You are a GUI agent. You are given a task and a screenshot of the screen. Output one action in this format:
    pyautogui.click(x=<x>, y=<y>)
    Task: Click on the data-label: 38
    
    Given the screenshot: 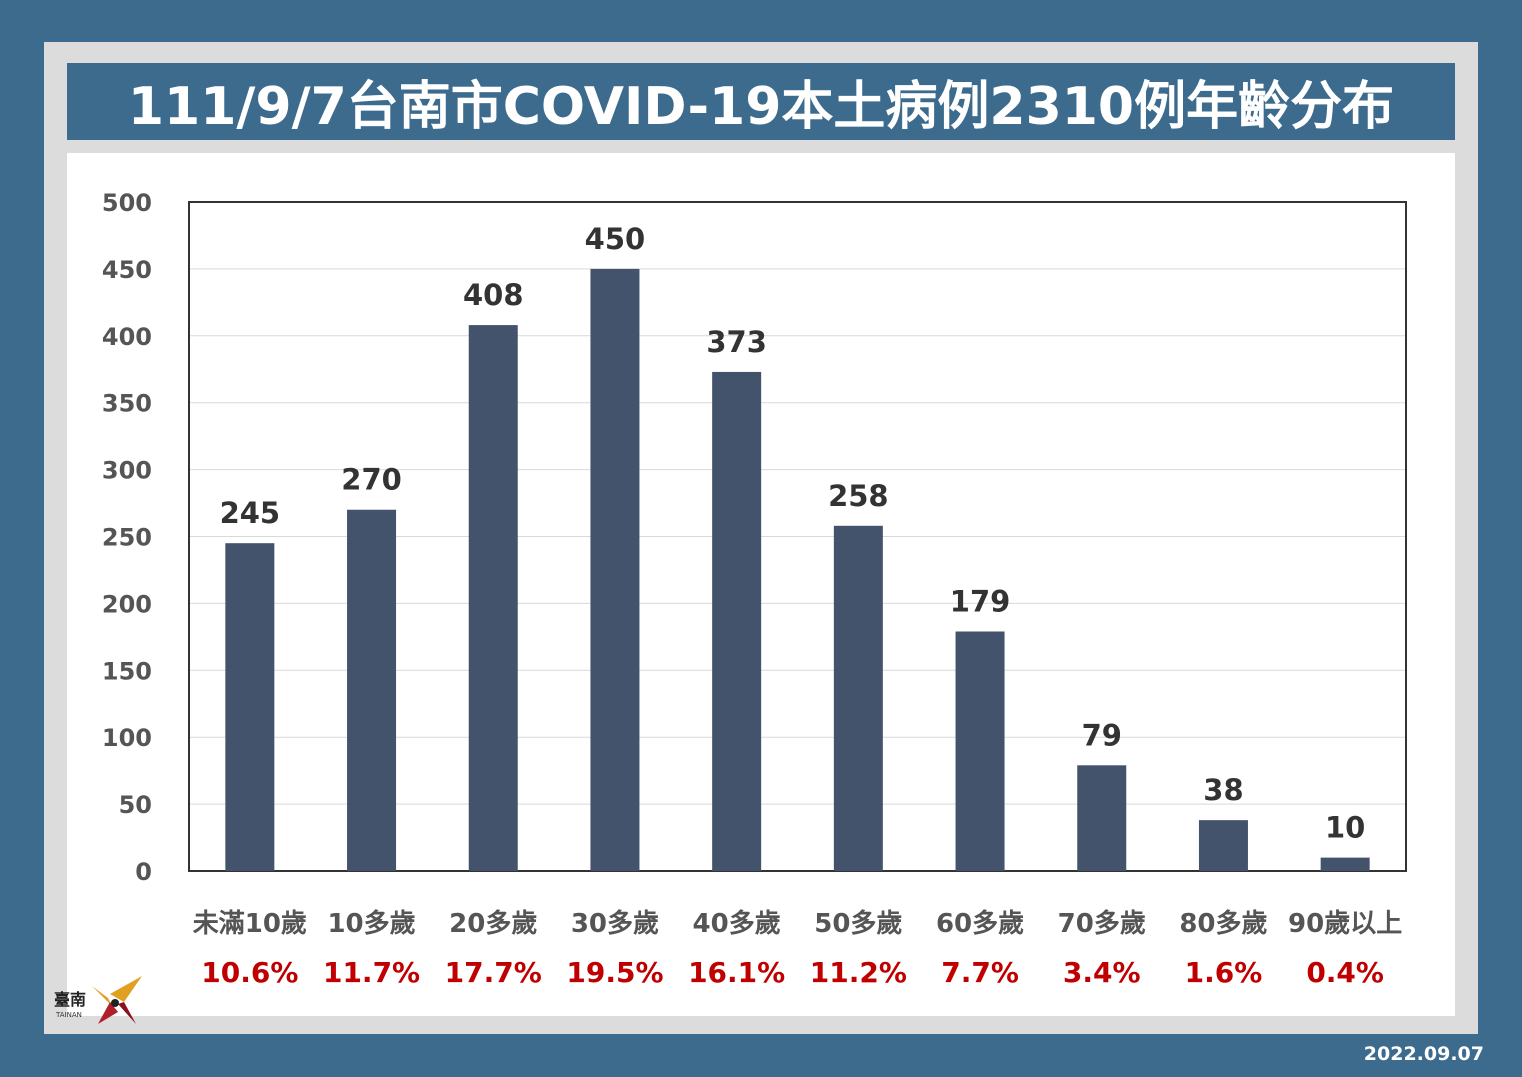 What is the action you would take?
    pyautogui.click(x=1223, y=790)
    